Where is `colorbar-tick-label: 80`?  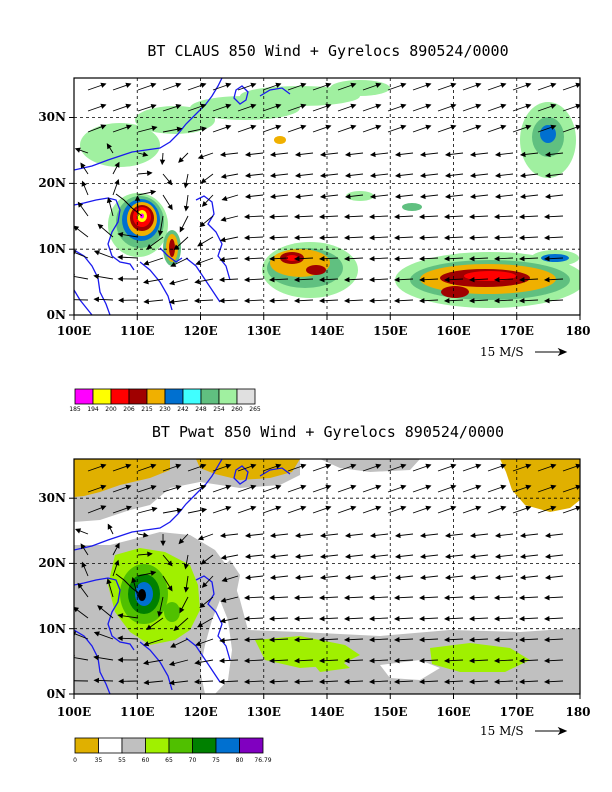 colorbar-tick-label: 80 is located at coordinates (240, 760).